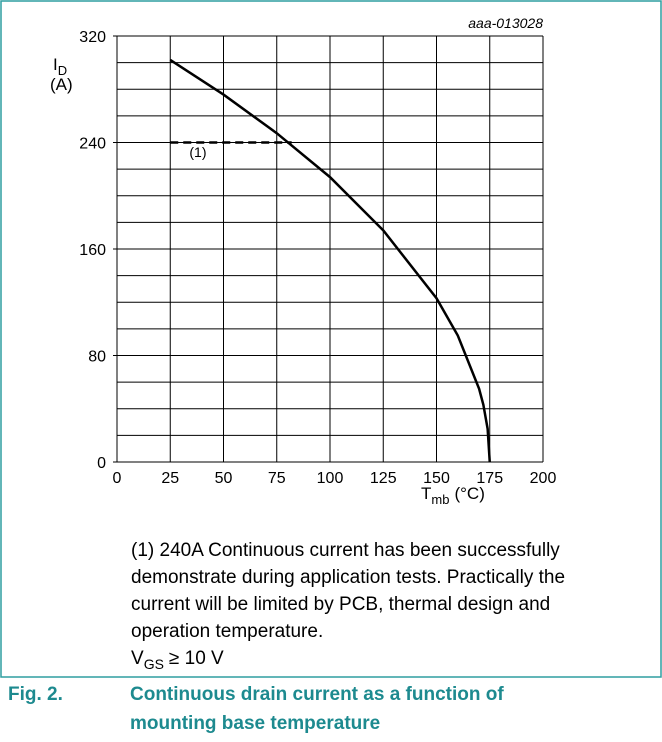  I want to click on note-line: operation temperature., so click(227, 631).